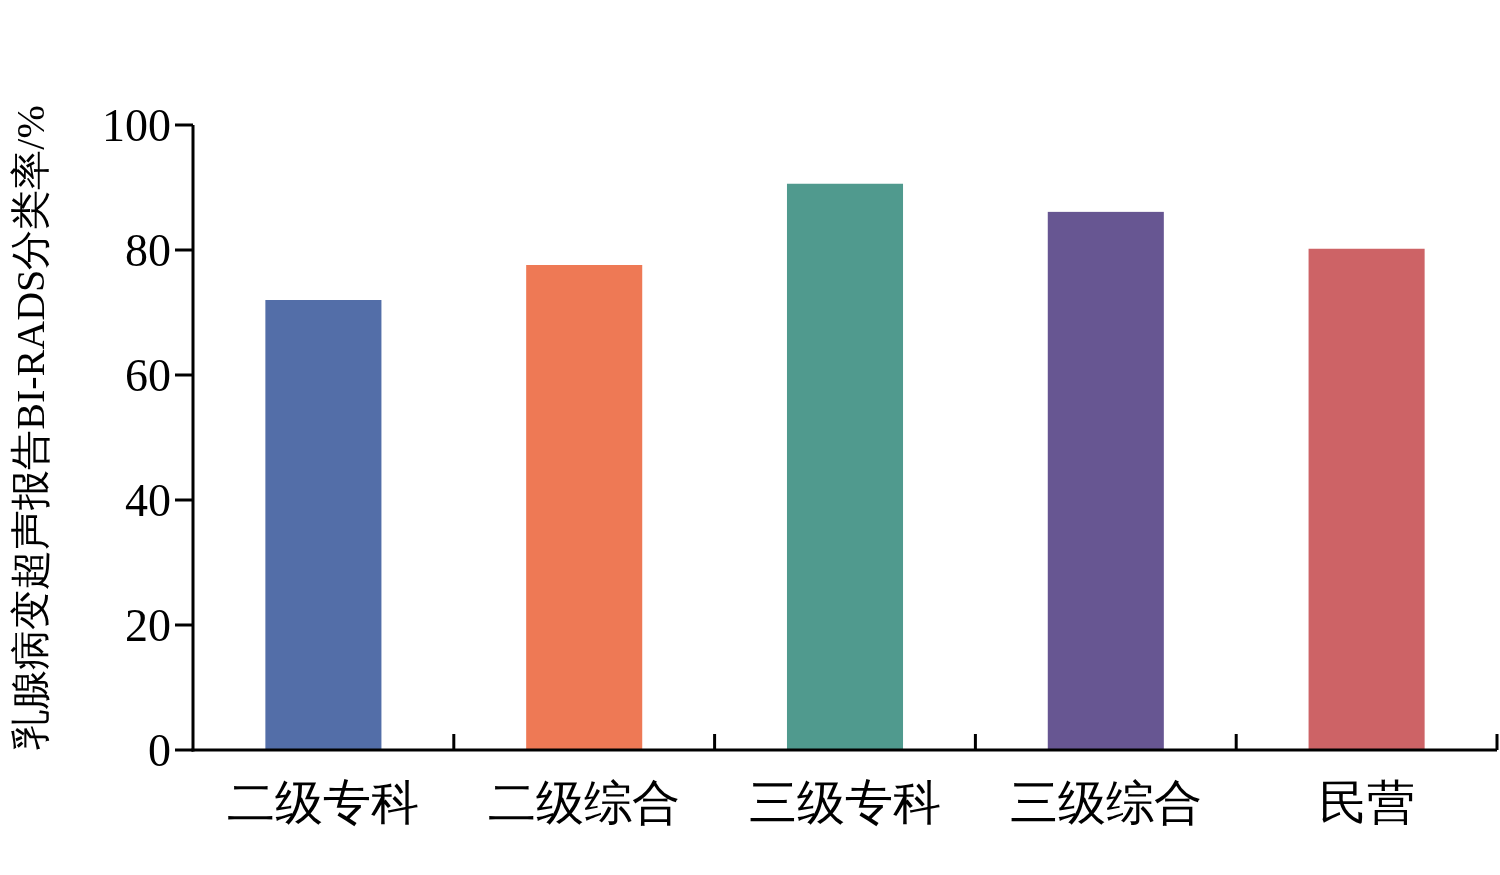  Describe the element at coordinates (136, 125) in the screenshot. I see `y-tick-label: 100` at that location.